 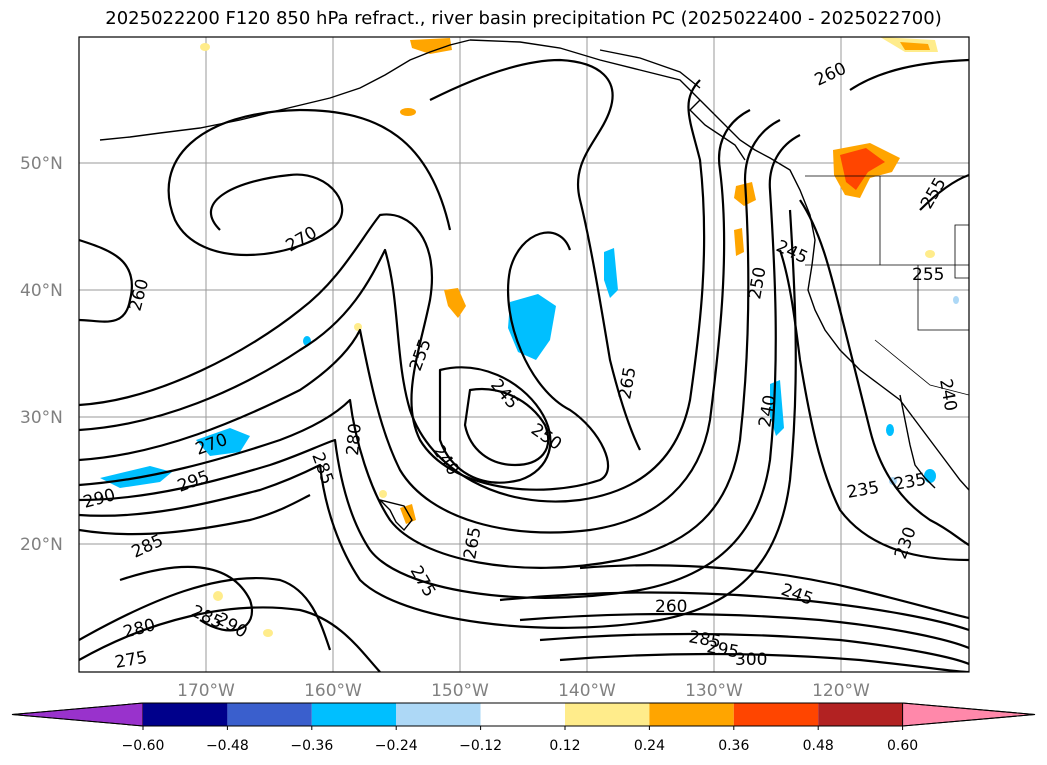 I want to click on contour-240-east, so click(x=884, y=372).